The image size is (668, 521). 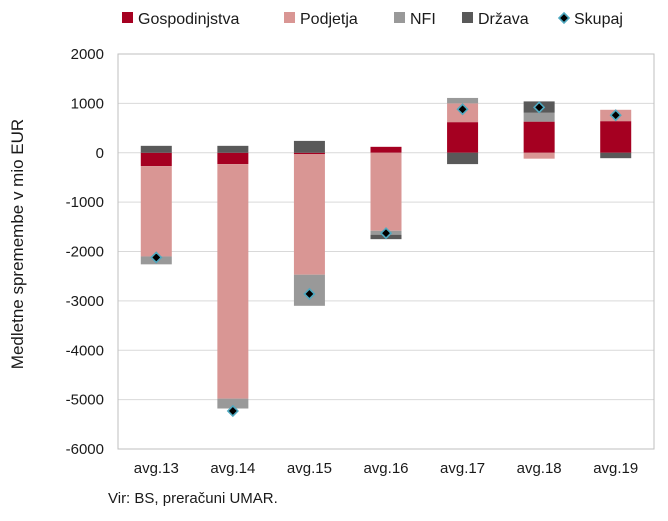 I want to click on legend-label: Podjetja, so click(x=329, y=19).